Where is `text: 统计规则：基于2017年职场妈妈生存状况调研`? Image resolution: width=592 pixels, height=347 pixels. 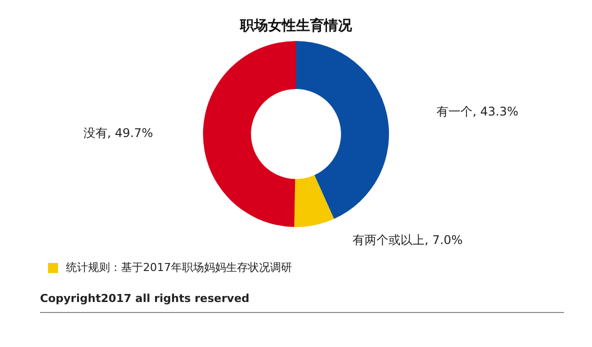 text: 统计规则：基于2017年职场妈妈生存状况调研 is located at coordinates (179, 267).